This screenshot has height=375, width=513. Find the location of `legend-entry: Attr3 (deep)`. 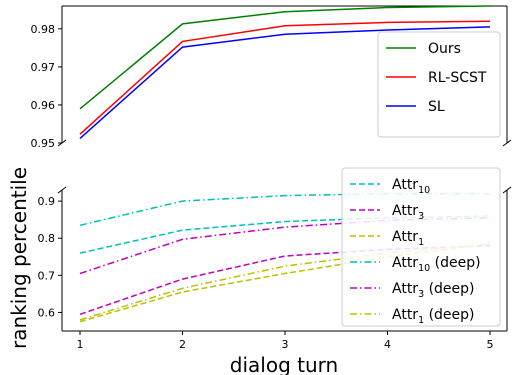

legend-entry: Attr3 (deep) is located at coordinates (433, 290).